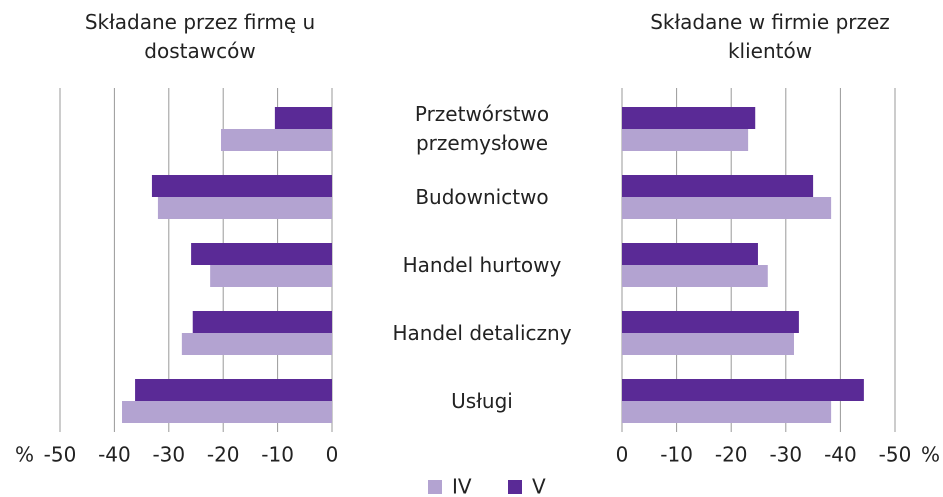  What do you see at coordinates (200, 36) in the screenshot?
I see `chart-title: Składane przez firmę u dostawców` at bounding box center [200, 36].